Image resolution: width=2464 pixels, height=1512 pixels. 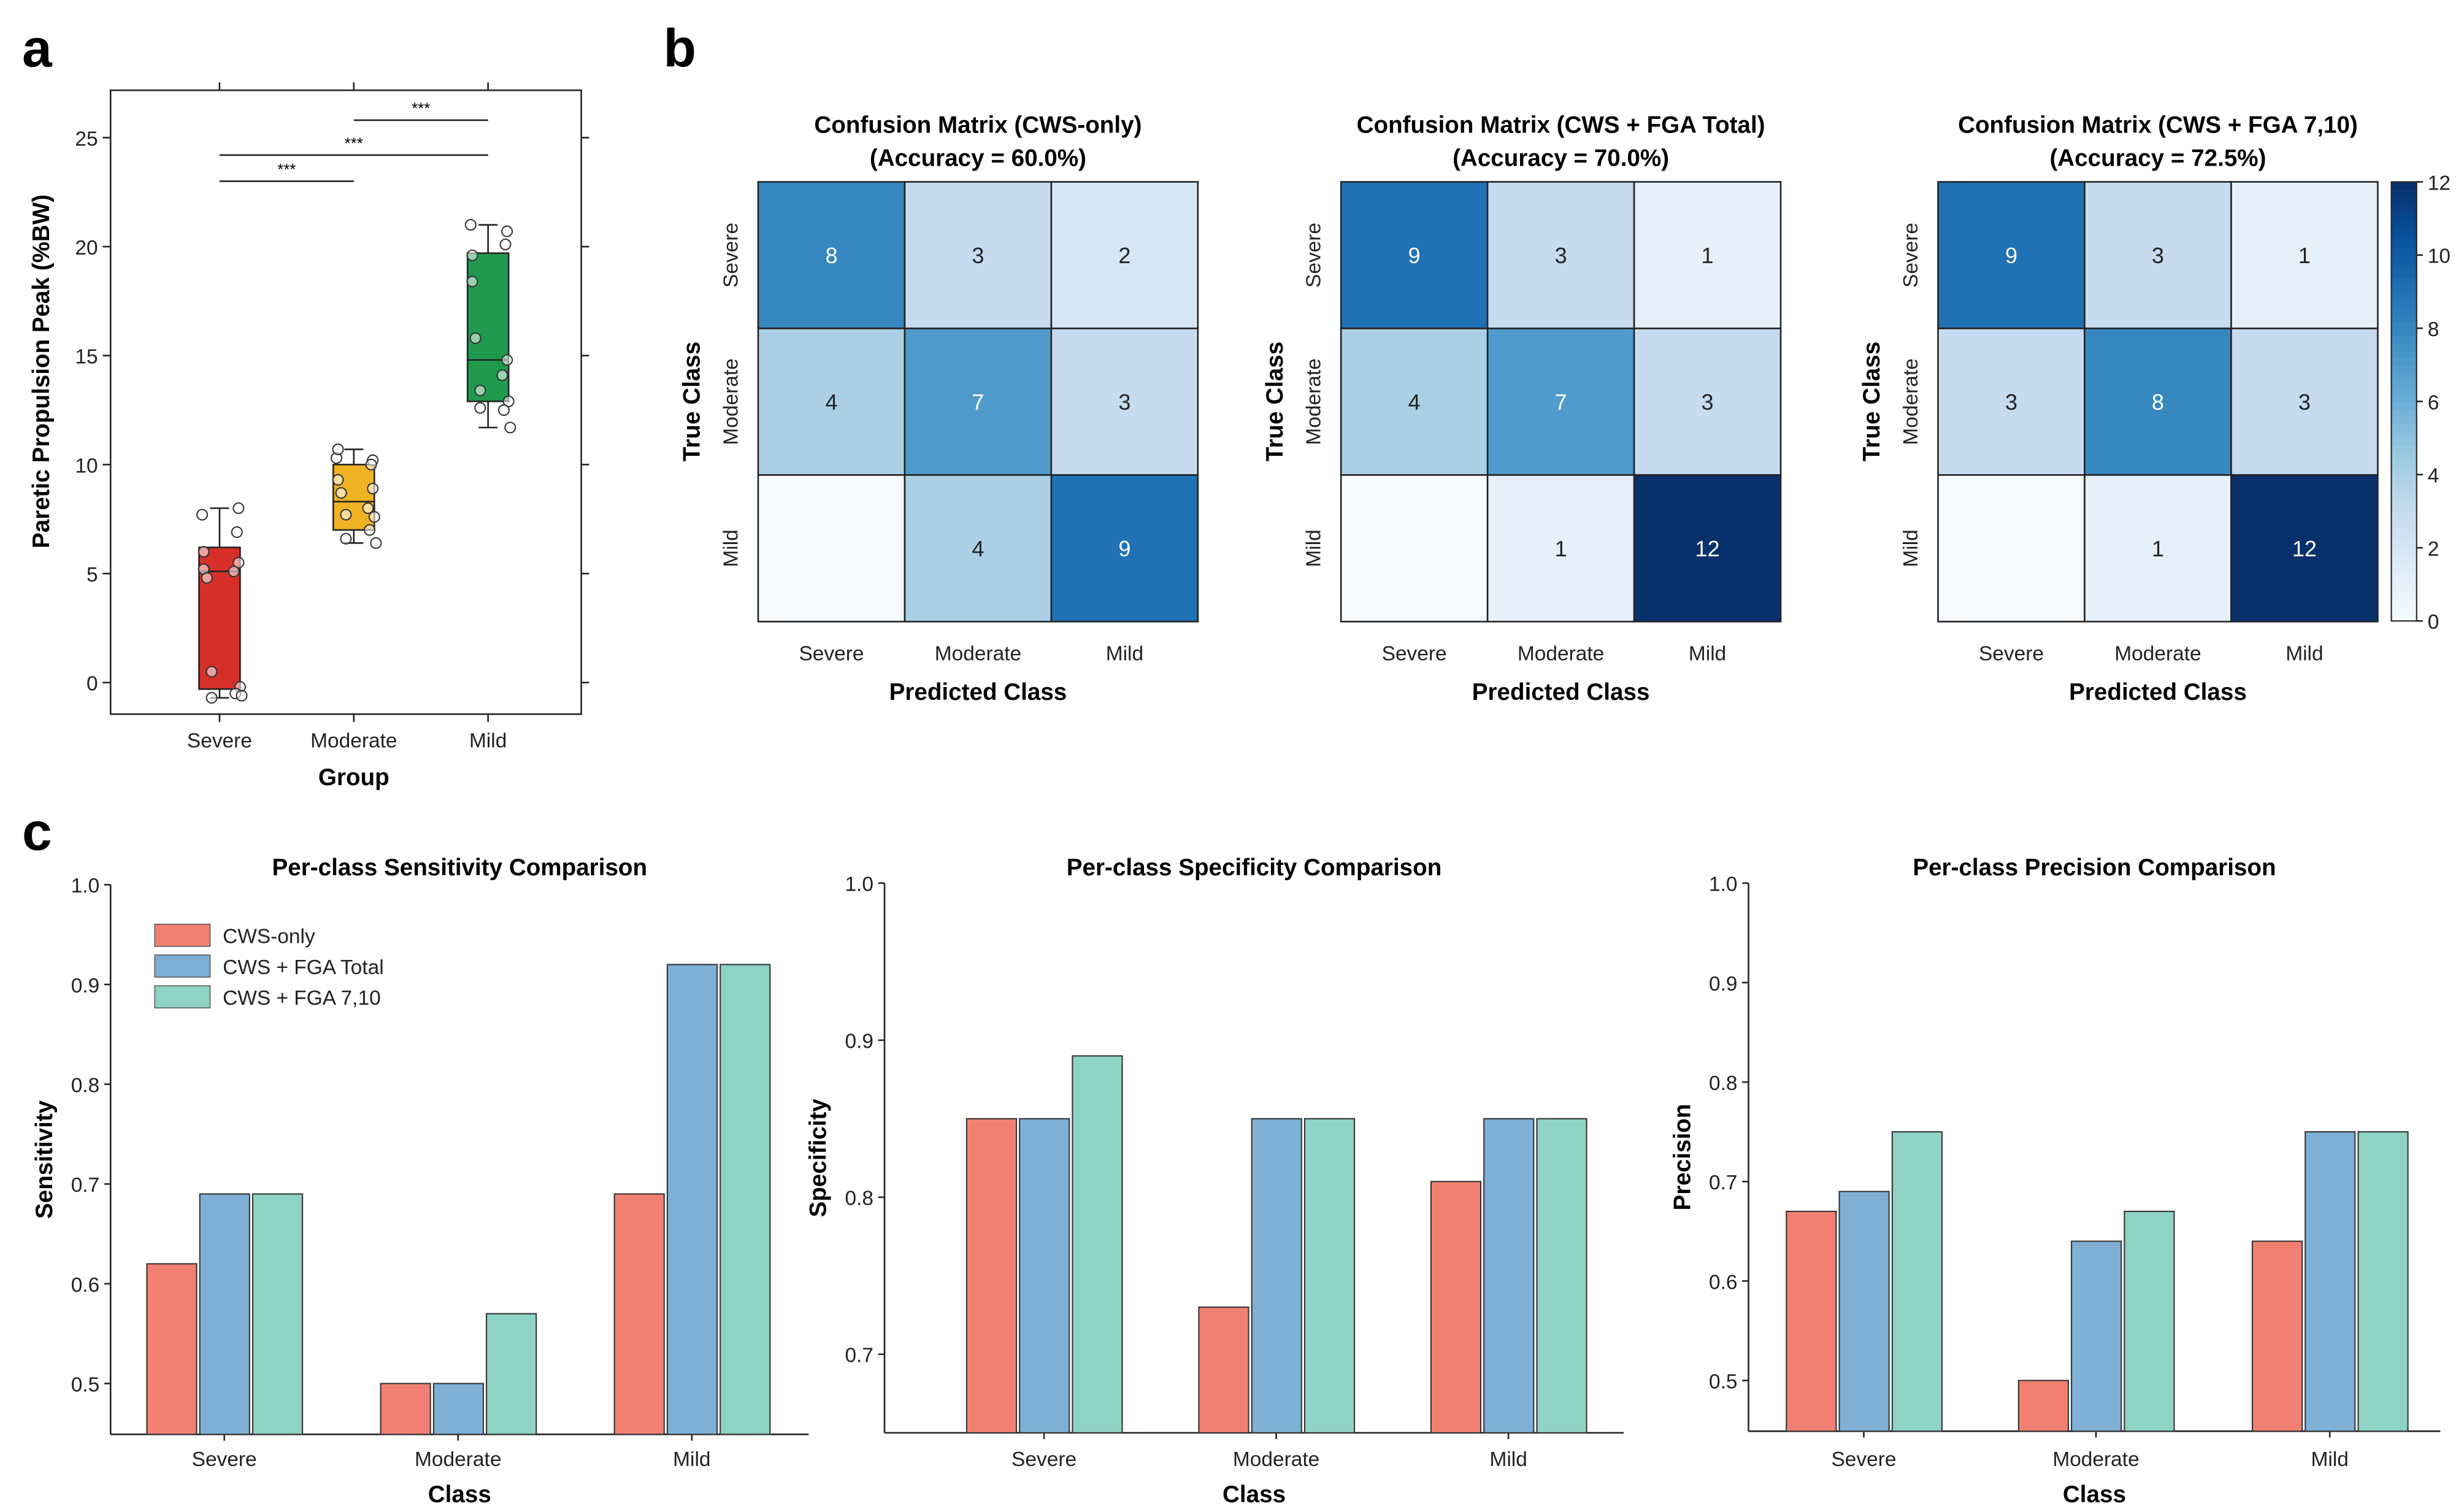 What do you see at coordinates (1561, 158) in the screenshot?
I see `matrix-subtitle: (Accuracy = 70.0%)` at bounding box center [1561, 158].